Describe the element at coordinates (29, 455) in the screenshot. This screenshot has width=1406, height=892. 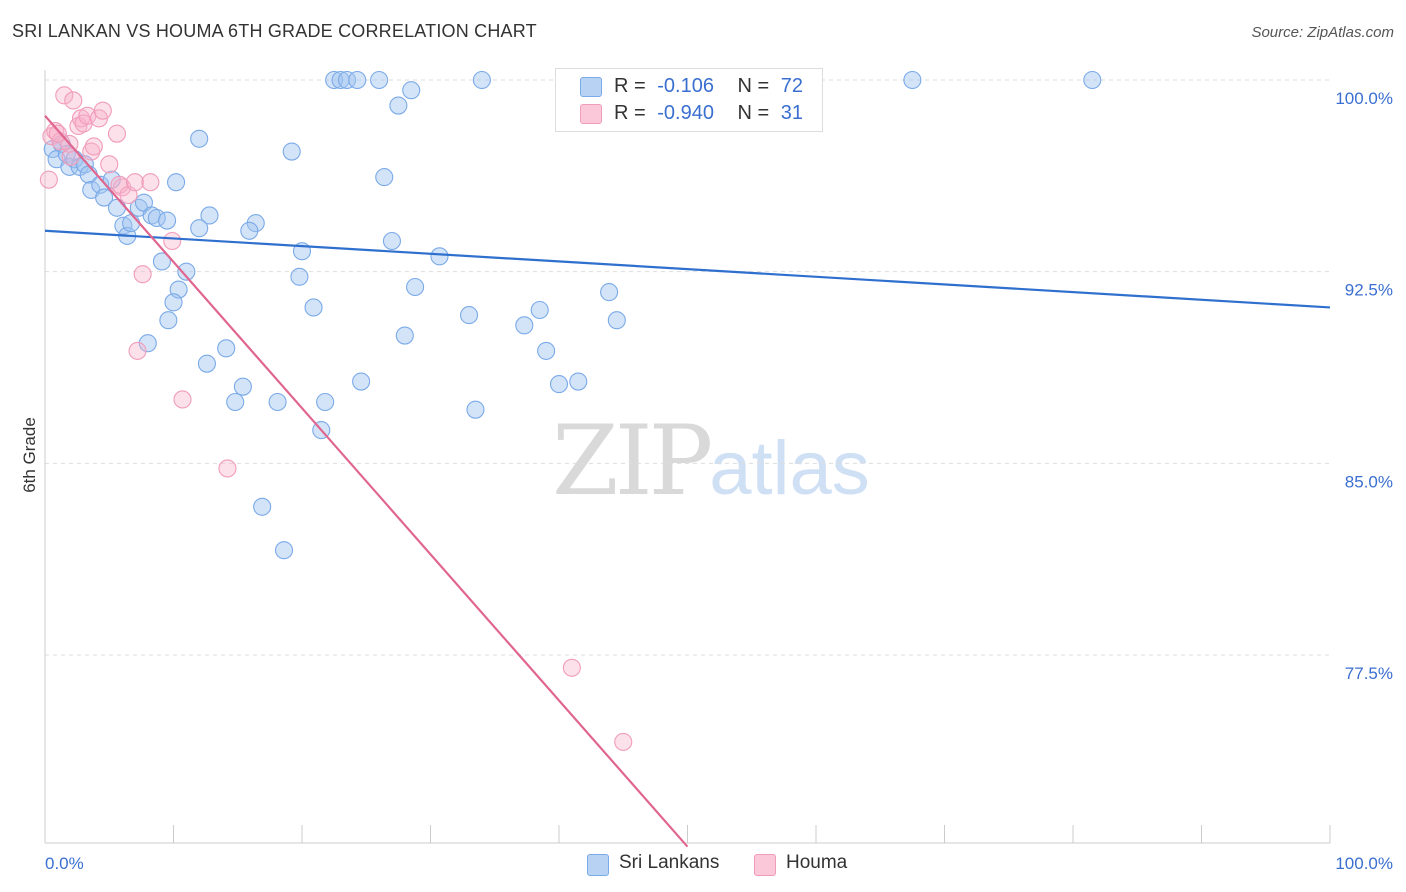
I see `y-axis-label: 6th Grade` at that location.